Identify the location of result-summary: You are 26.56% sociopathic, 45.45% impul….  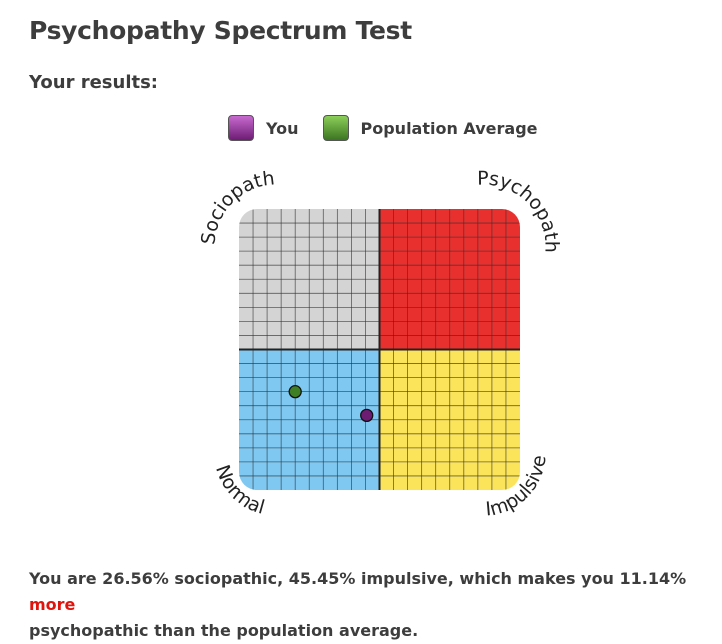
(364, 605).